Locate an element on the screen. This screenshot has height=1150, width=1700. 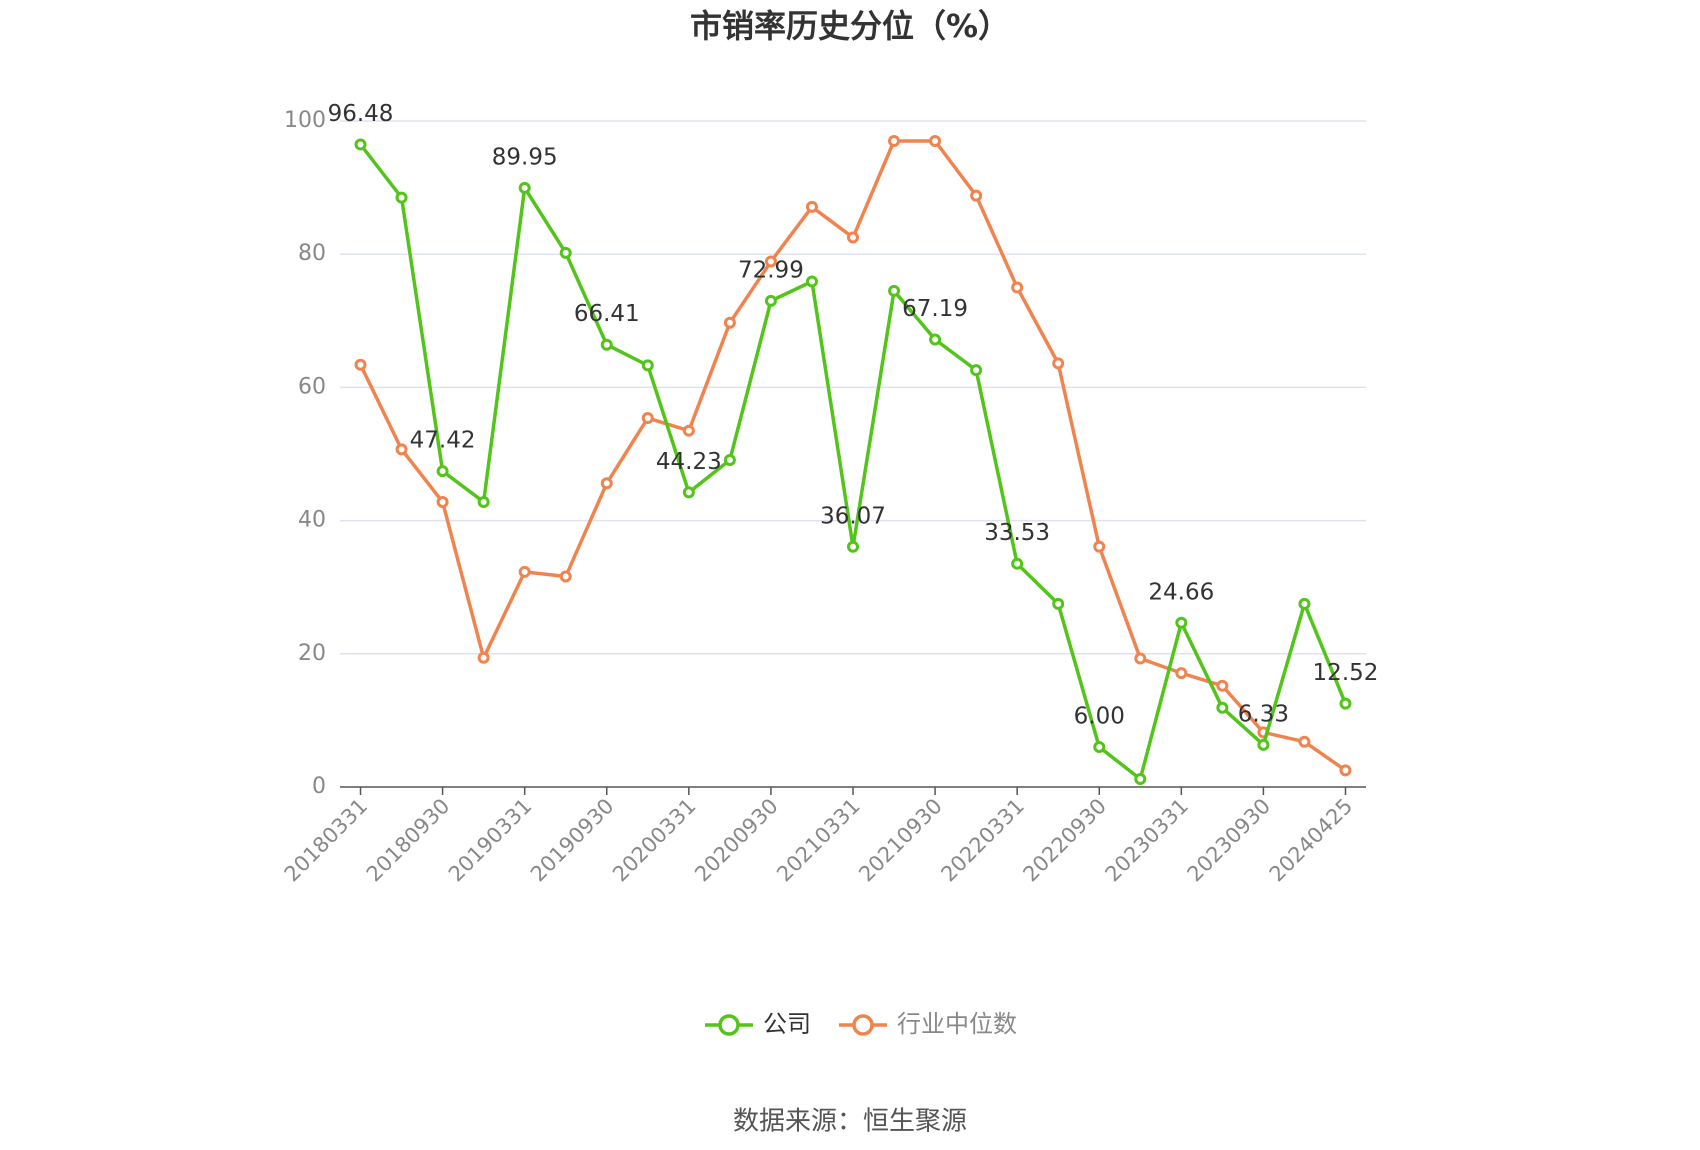
x-tick-label: 20220930 is located at coordinates (1064, 840).